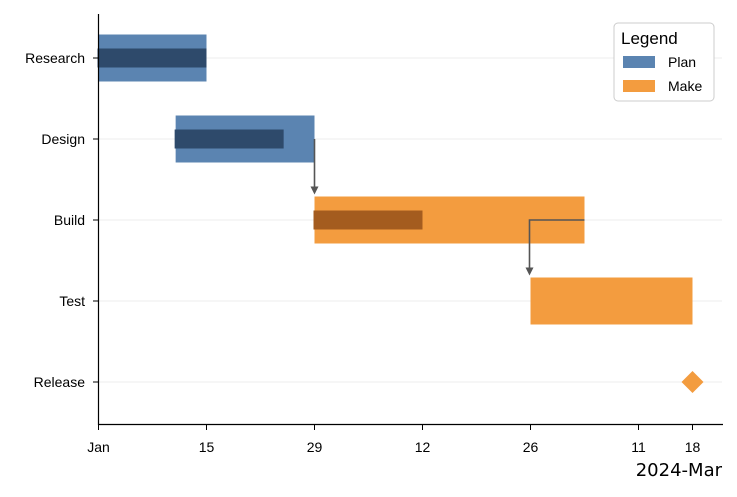  What do you see at coordinates (69, 220) in the screenshot?
I see `y-label-build: Build` at bounding box center [69, 220].